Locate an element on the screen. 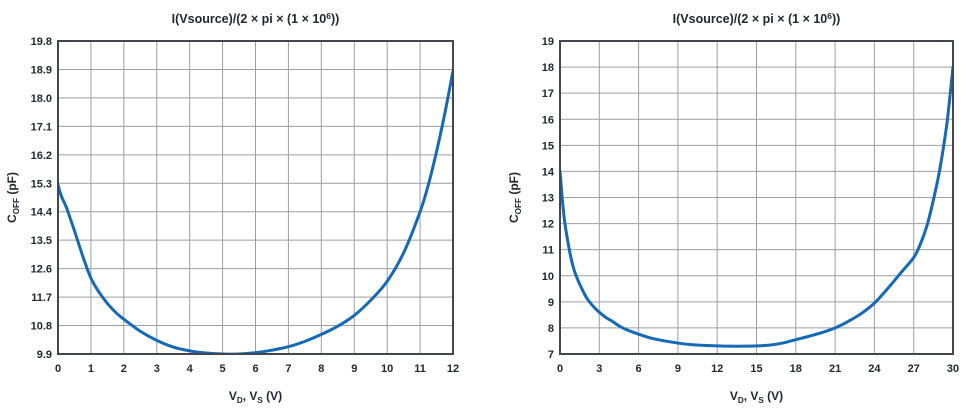  y-tick-label: 13 is located at coordinates (548, 199).